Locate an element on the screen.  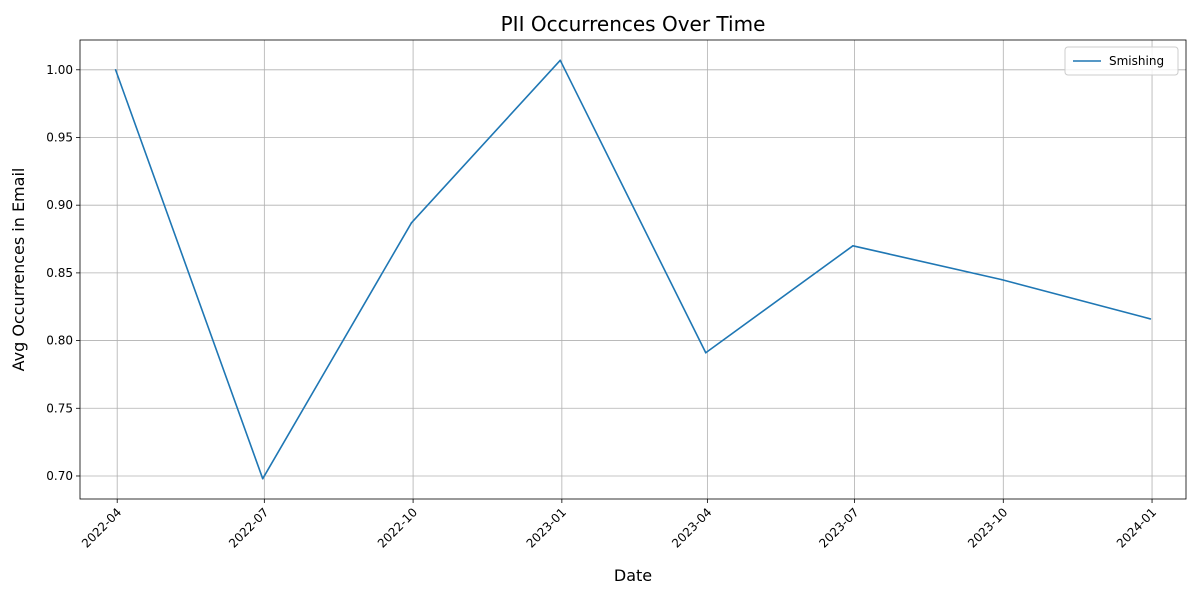
y-tick-label: 0.85 is located at coordinates (59, 273).